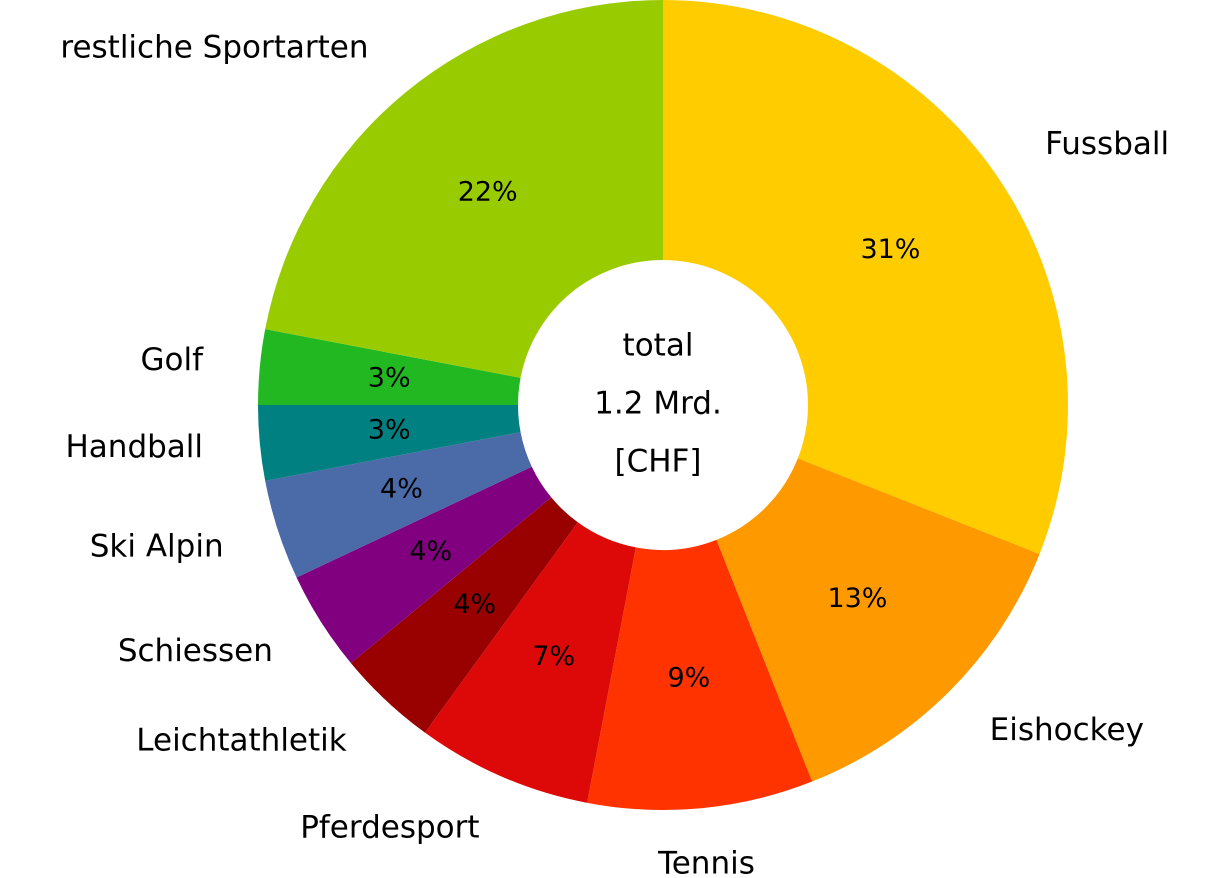  I want to click on category-label: Eishockey, so click(1067, 730).